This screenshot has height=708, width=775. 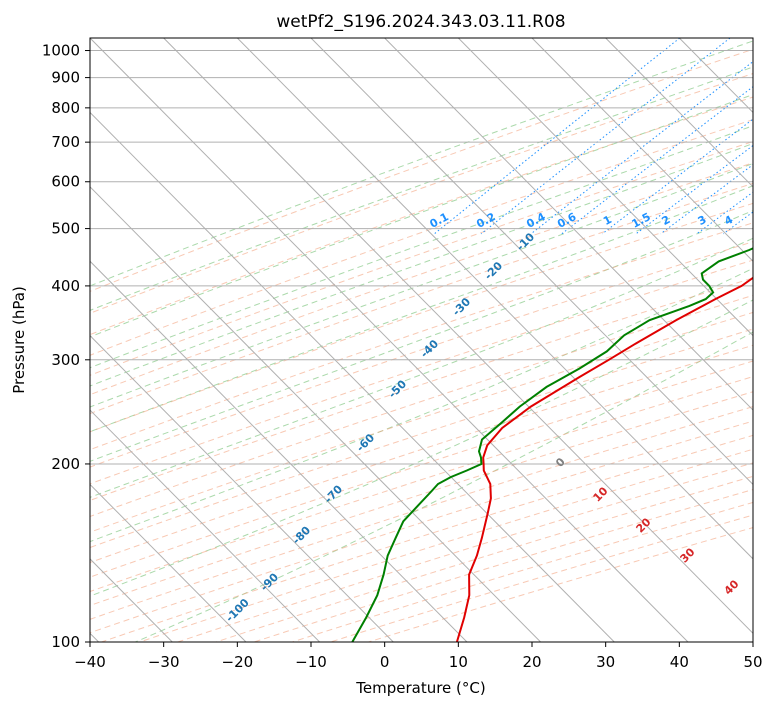 What do you see at coordinates (420, 22) in the screenshot?
I see `chart-title: wetPf2_S196.2024.343.03.11.R08` at bounding box center [420, 22].